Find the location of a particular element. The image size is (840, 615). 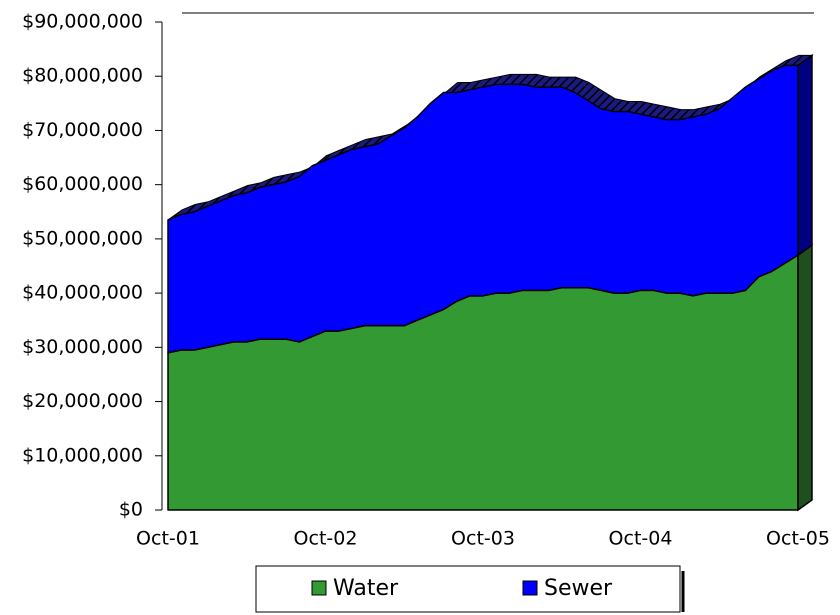

y-tick-label: $40,000,000 is located at coordinates (82, 293).